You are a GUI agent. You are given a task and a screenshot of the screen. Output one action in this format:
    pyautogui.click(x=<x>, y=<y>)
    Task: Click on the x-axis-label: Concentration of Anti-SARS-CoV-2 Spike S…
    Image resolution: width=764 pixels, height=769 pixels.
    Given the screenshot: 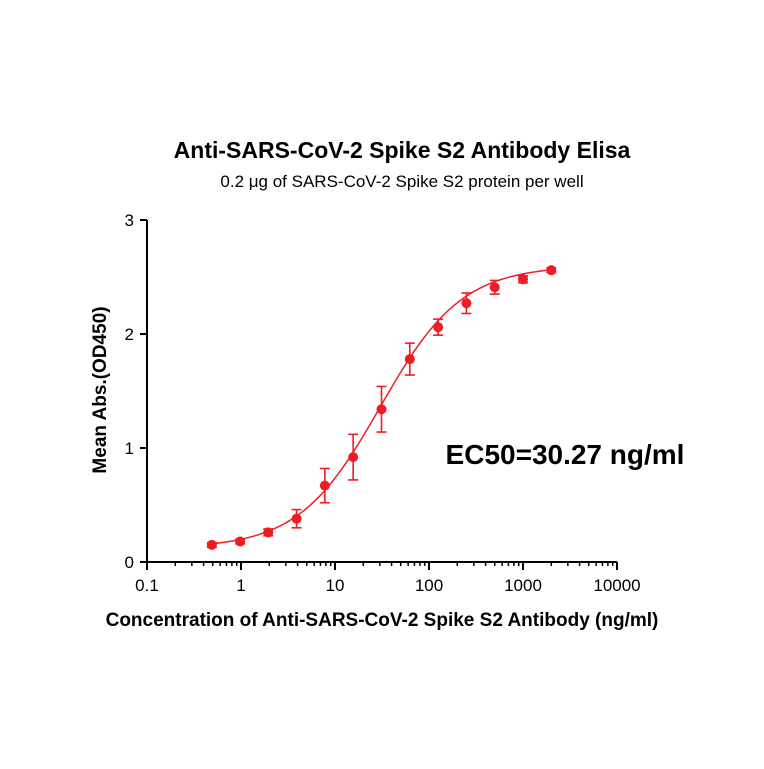 What is the action you would take?
    pyautogui.click(x=382, y=620)
    